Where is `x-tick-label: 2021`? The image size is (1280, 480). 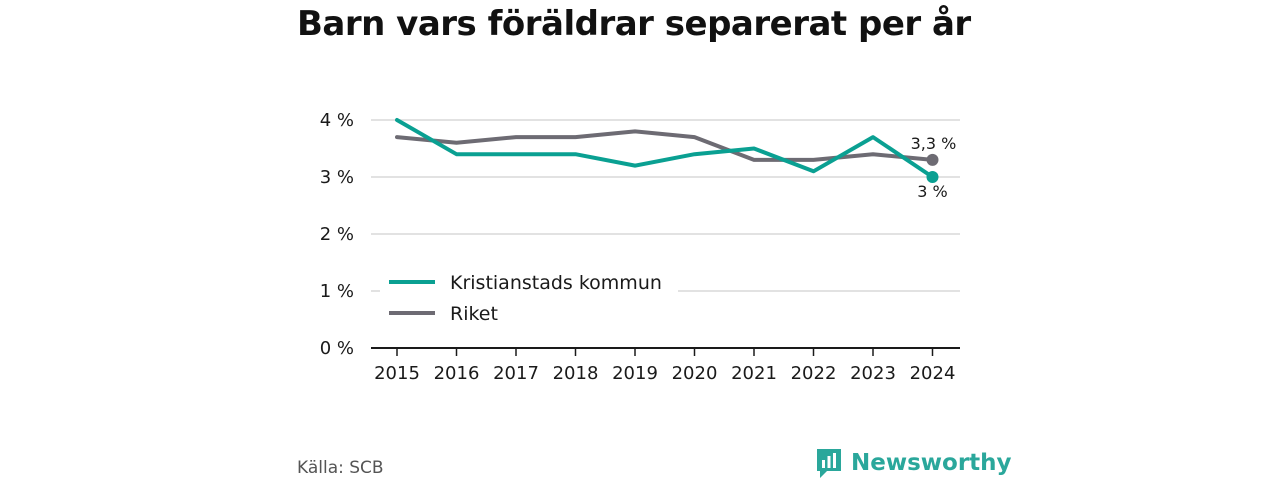
x-tick-label: 2021 is located at coordinates (754, 373).